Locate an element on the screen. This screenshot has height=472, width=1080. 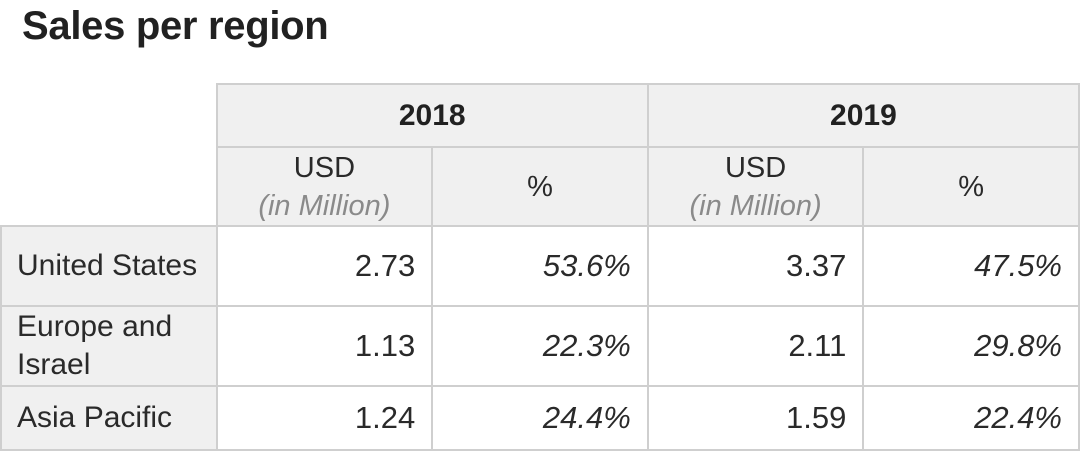
row-header-europe-and-israel: Europe and Israel is located at coordinates (109, 346).